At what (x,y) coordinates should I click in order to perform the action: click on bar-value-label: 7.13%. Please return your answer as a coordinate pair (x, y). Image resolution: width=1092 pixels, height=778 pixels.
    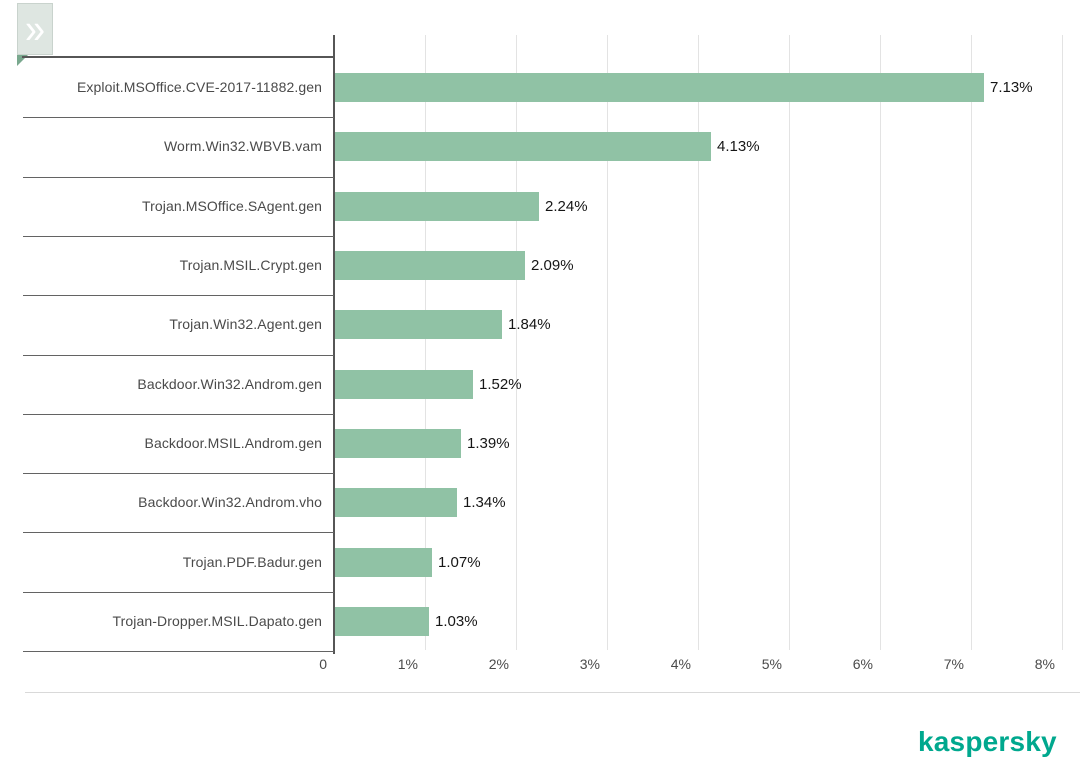
    Looking at the image, I should click on (1011, 88).